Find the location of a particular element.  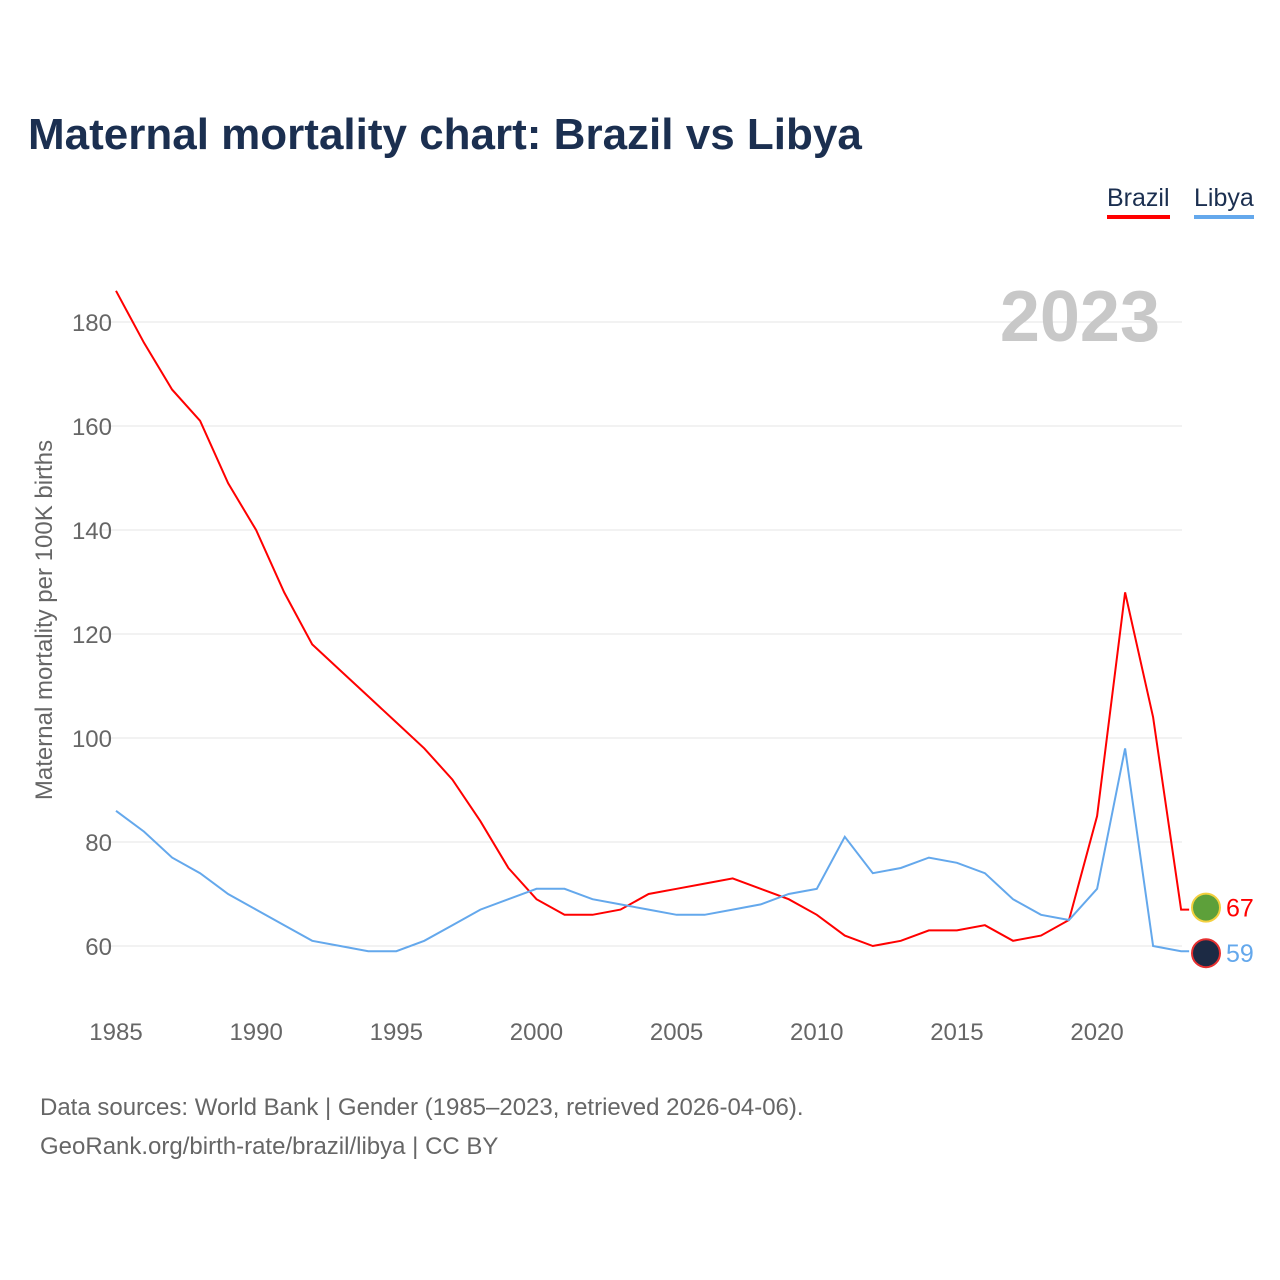

legend-brazil: Brazil is located at coordinates (1138, 201).